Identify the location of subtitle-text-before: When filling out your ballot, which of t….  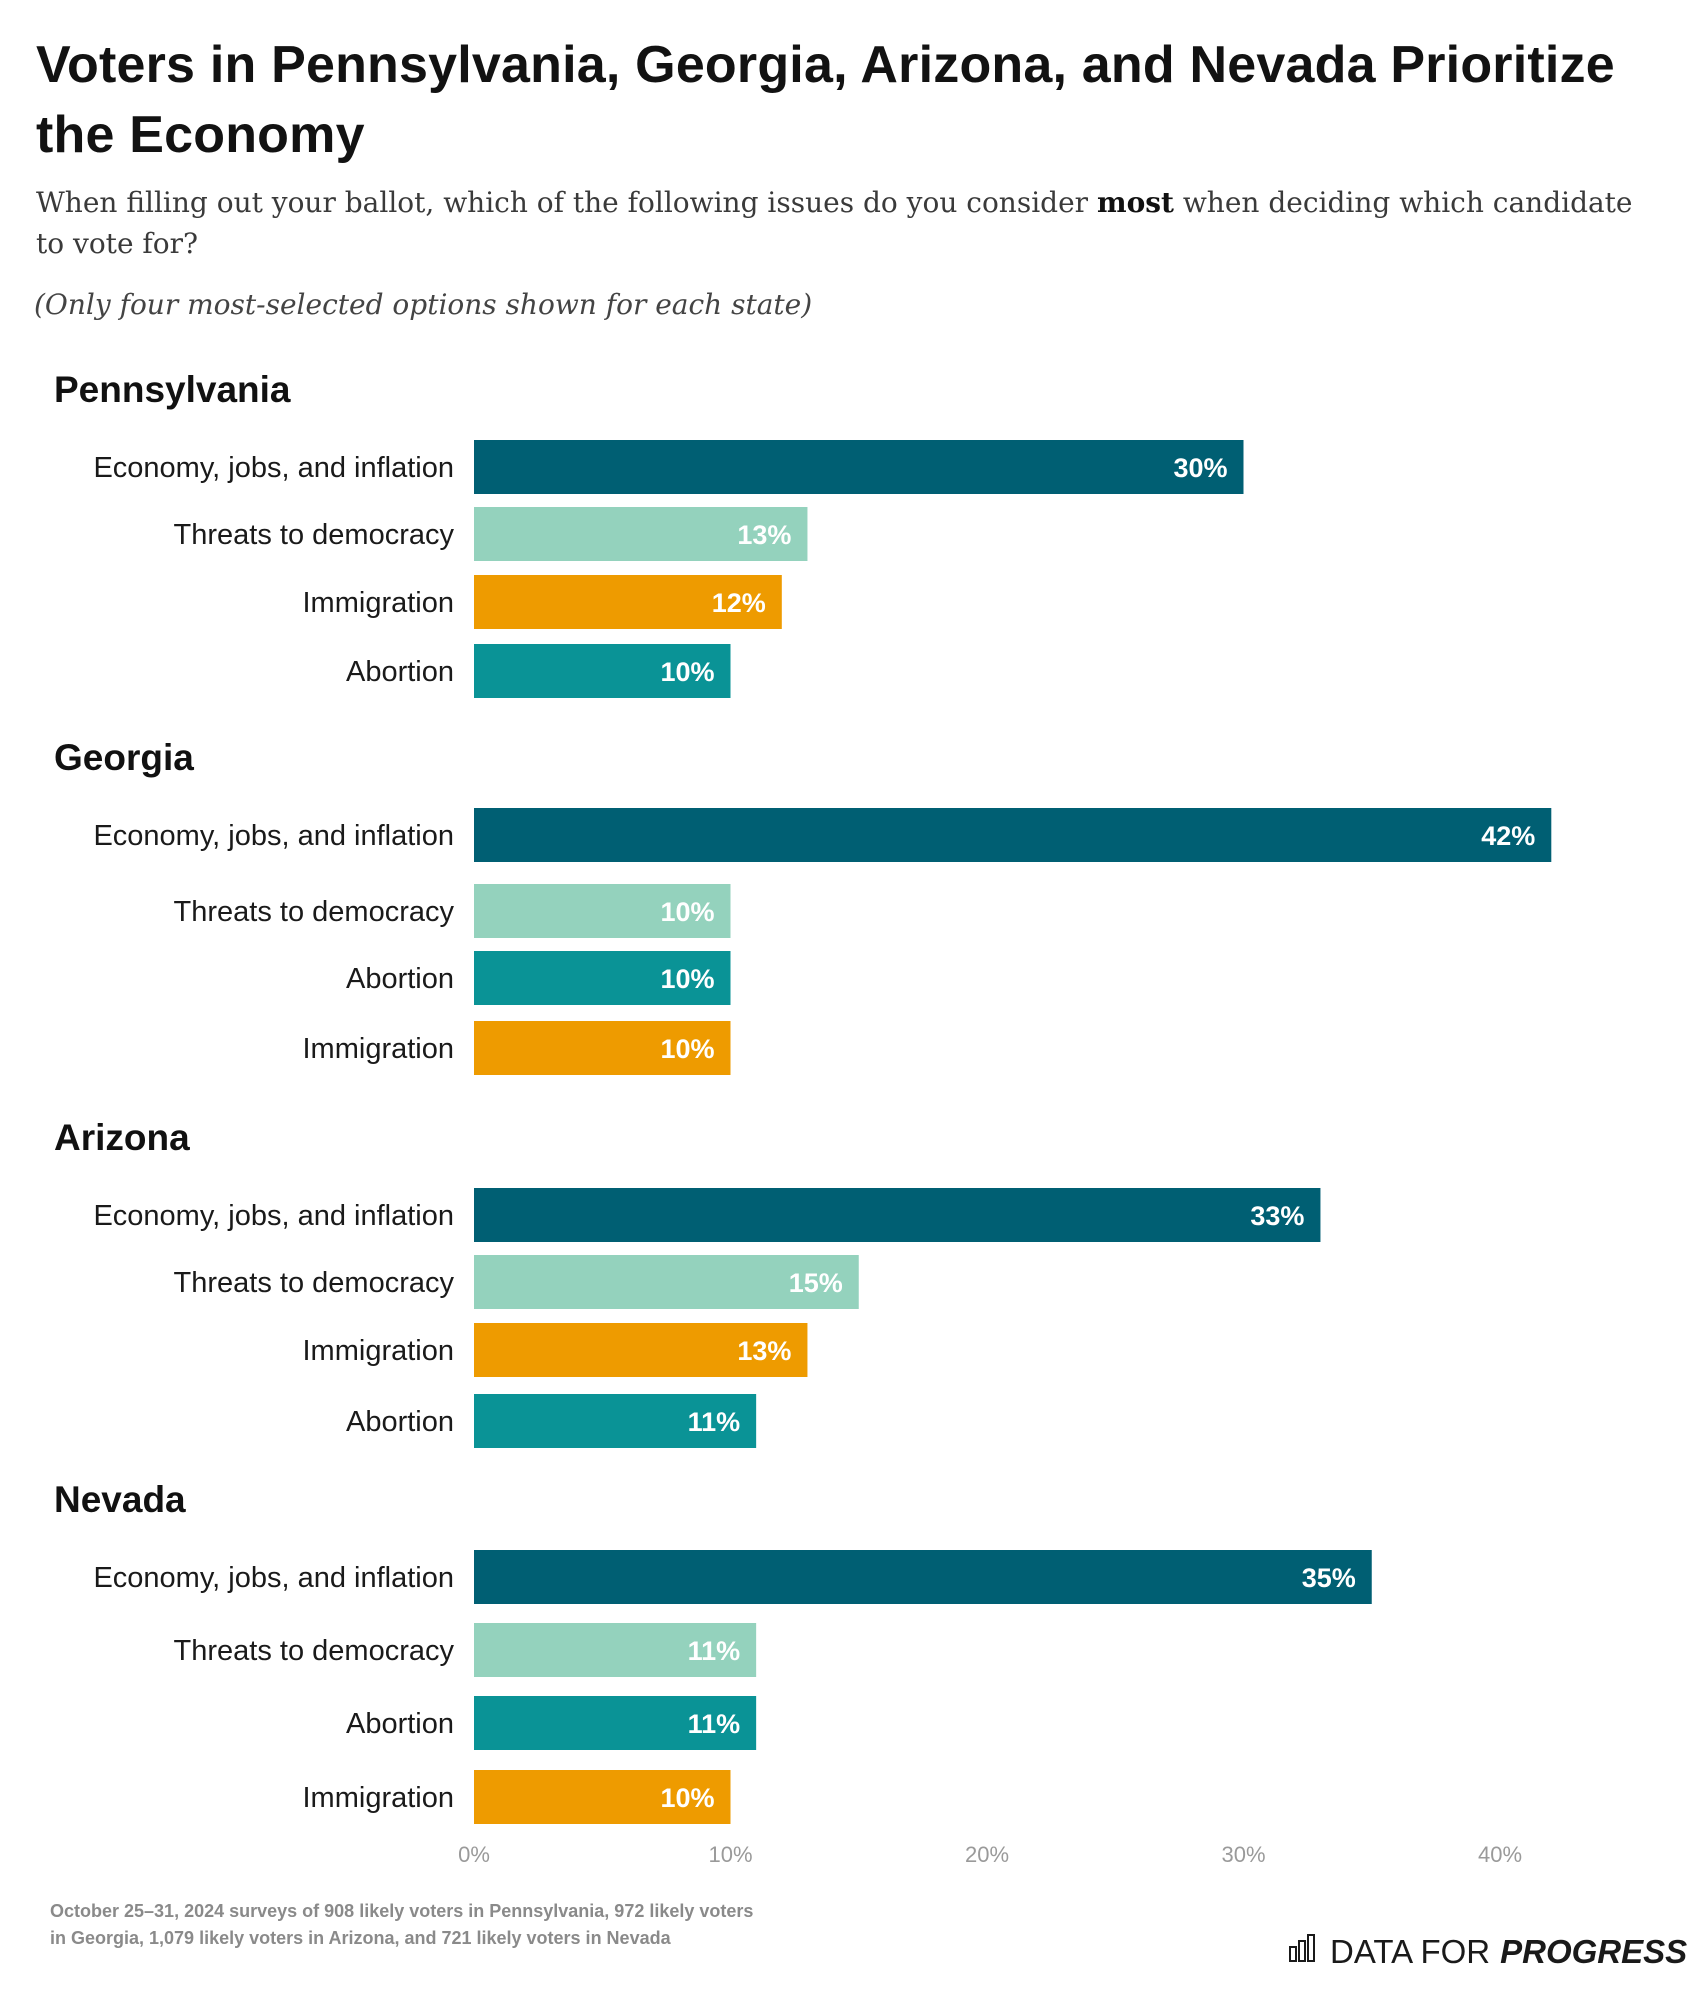
(566, 202).